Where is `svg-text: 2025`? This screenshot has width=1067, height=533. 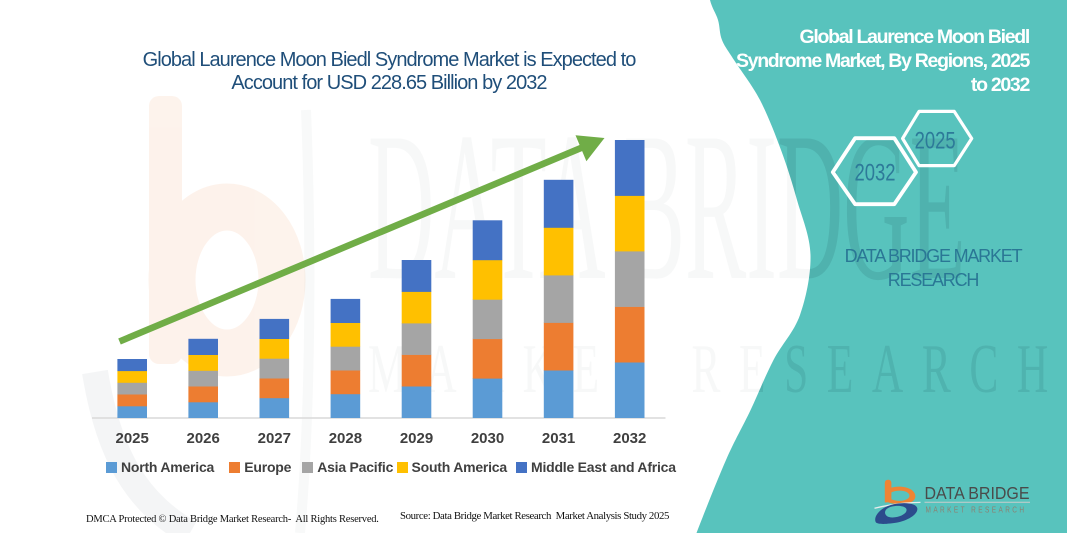 svg-text: 2025 is located at coordinates (935, 140).